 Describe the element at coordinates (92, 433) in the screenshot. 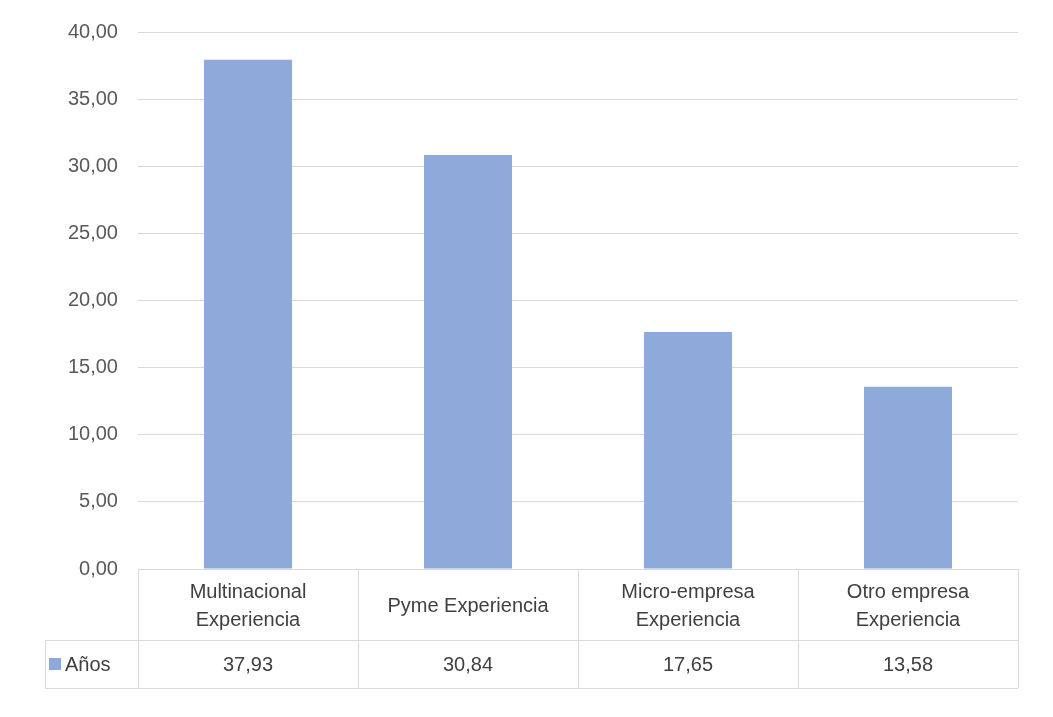

I see `y-tick-label: 10,00` at that location.